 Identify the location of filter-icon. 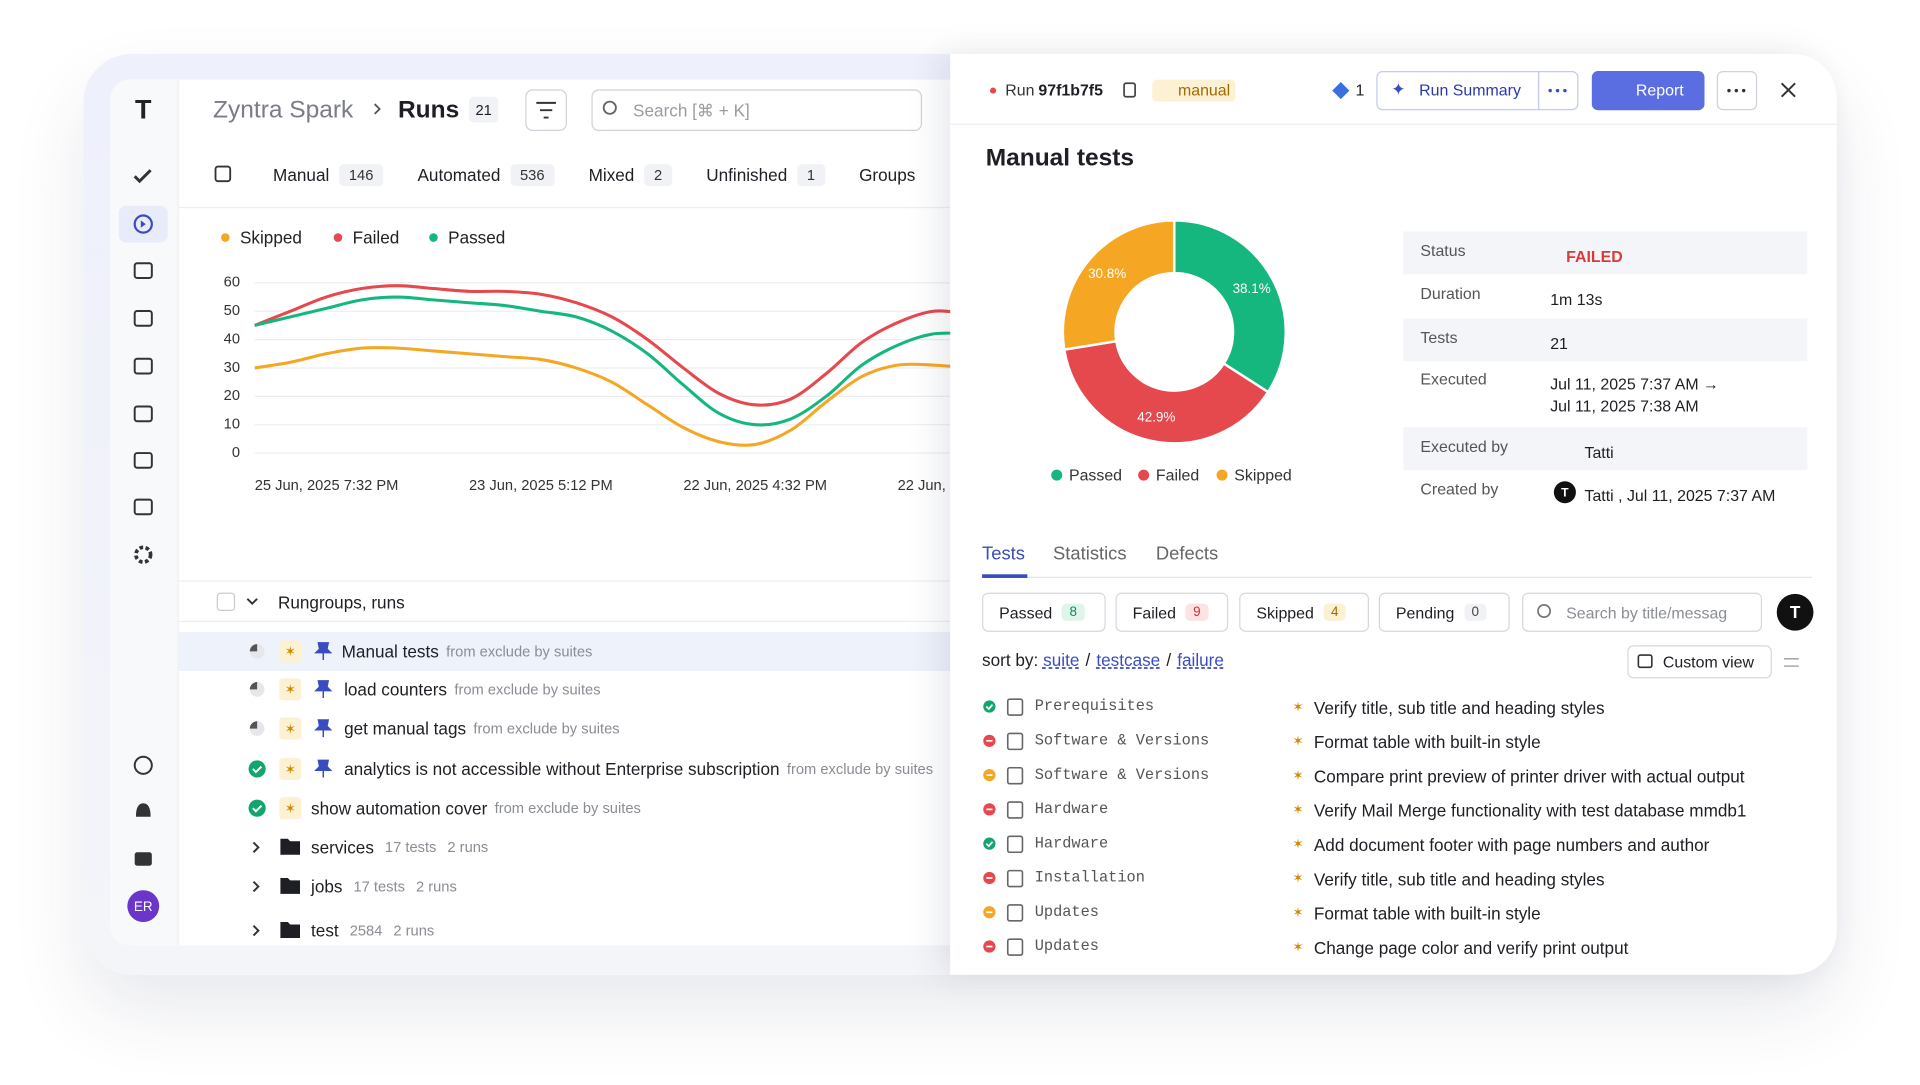
(546, 110).